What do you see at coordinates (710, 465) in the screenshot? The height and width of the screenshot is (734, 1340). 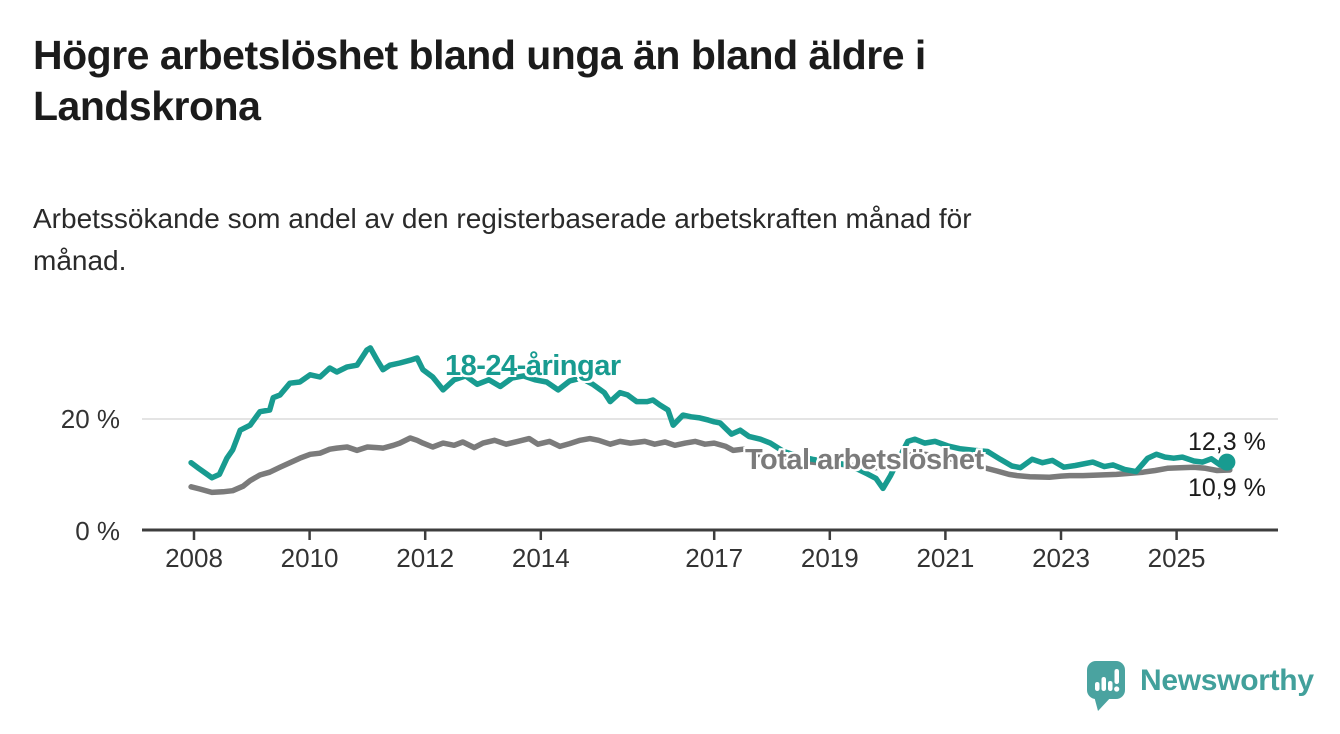 I see `series-line-total` at bounding box center [710, 465].